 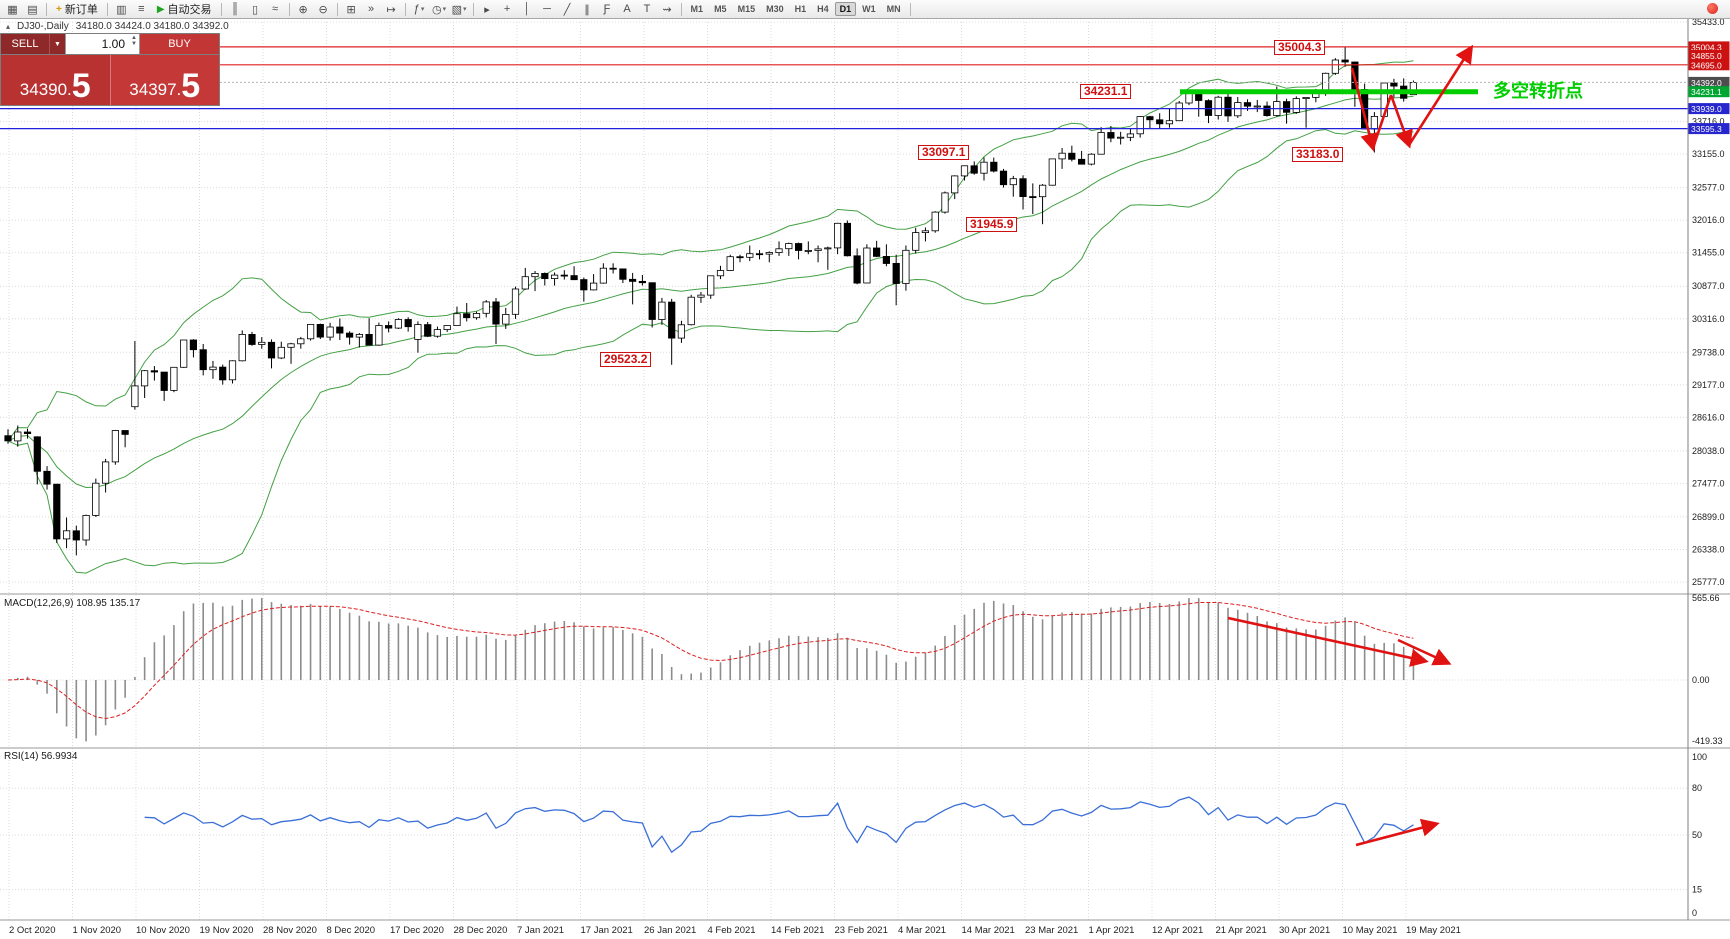 I want to click on macd-down-arrow, so click(x=1328, y=641).